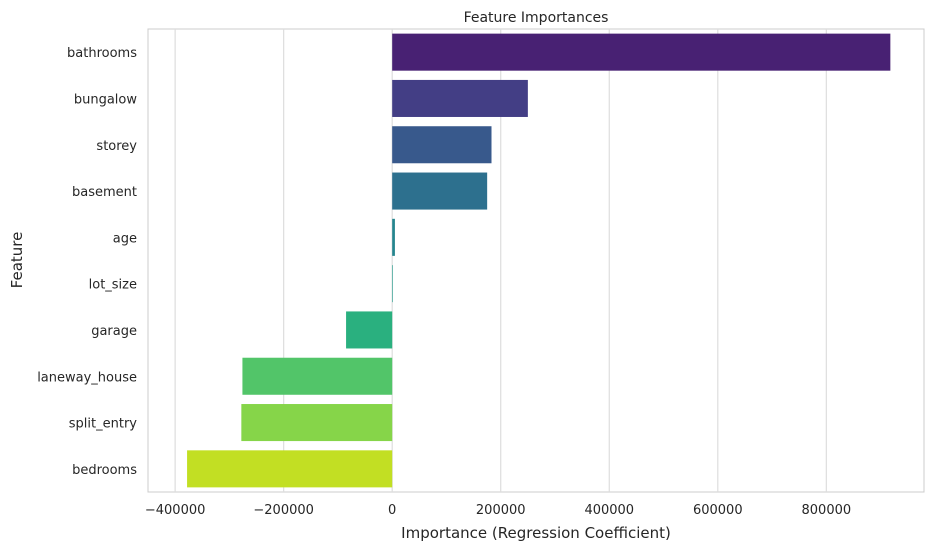 Image resolution: width=935 pixels, height=550 pixels. Describe the element at coordinates (392, 284) in the screenshot. I see `bar-lot-size` at that location.